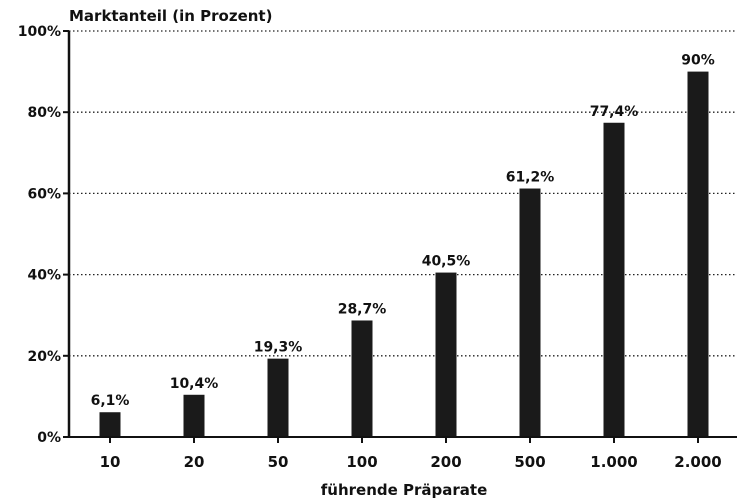  Describe the element at coordinates (170, 16) in the screenshot. I see `y-axis-title: Marktanteil (in Prozent)` at that location.